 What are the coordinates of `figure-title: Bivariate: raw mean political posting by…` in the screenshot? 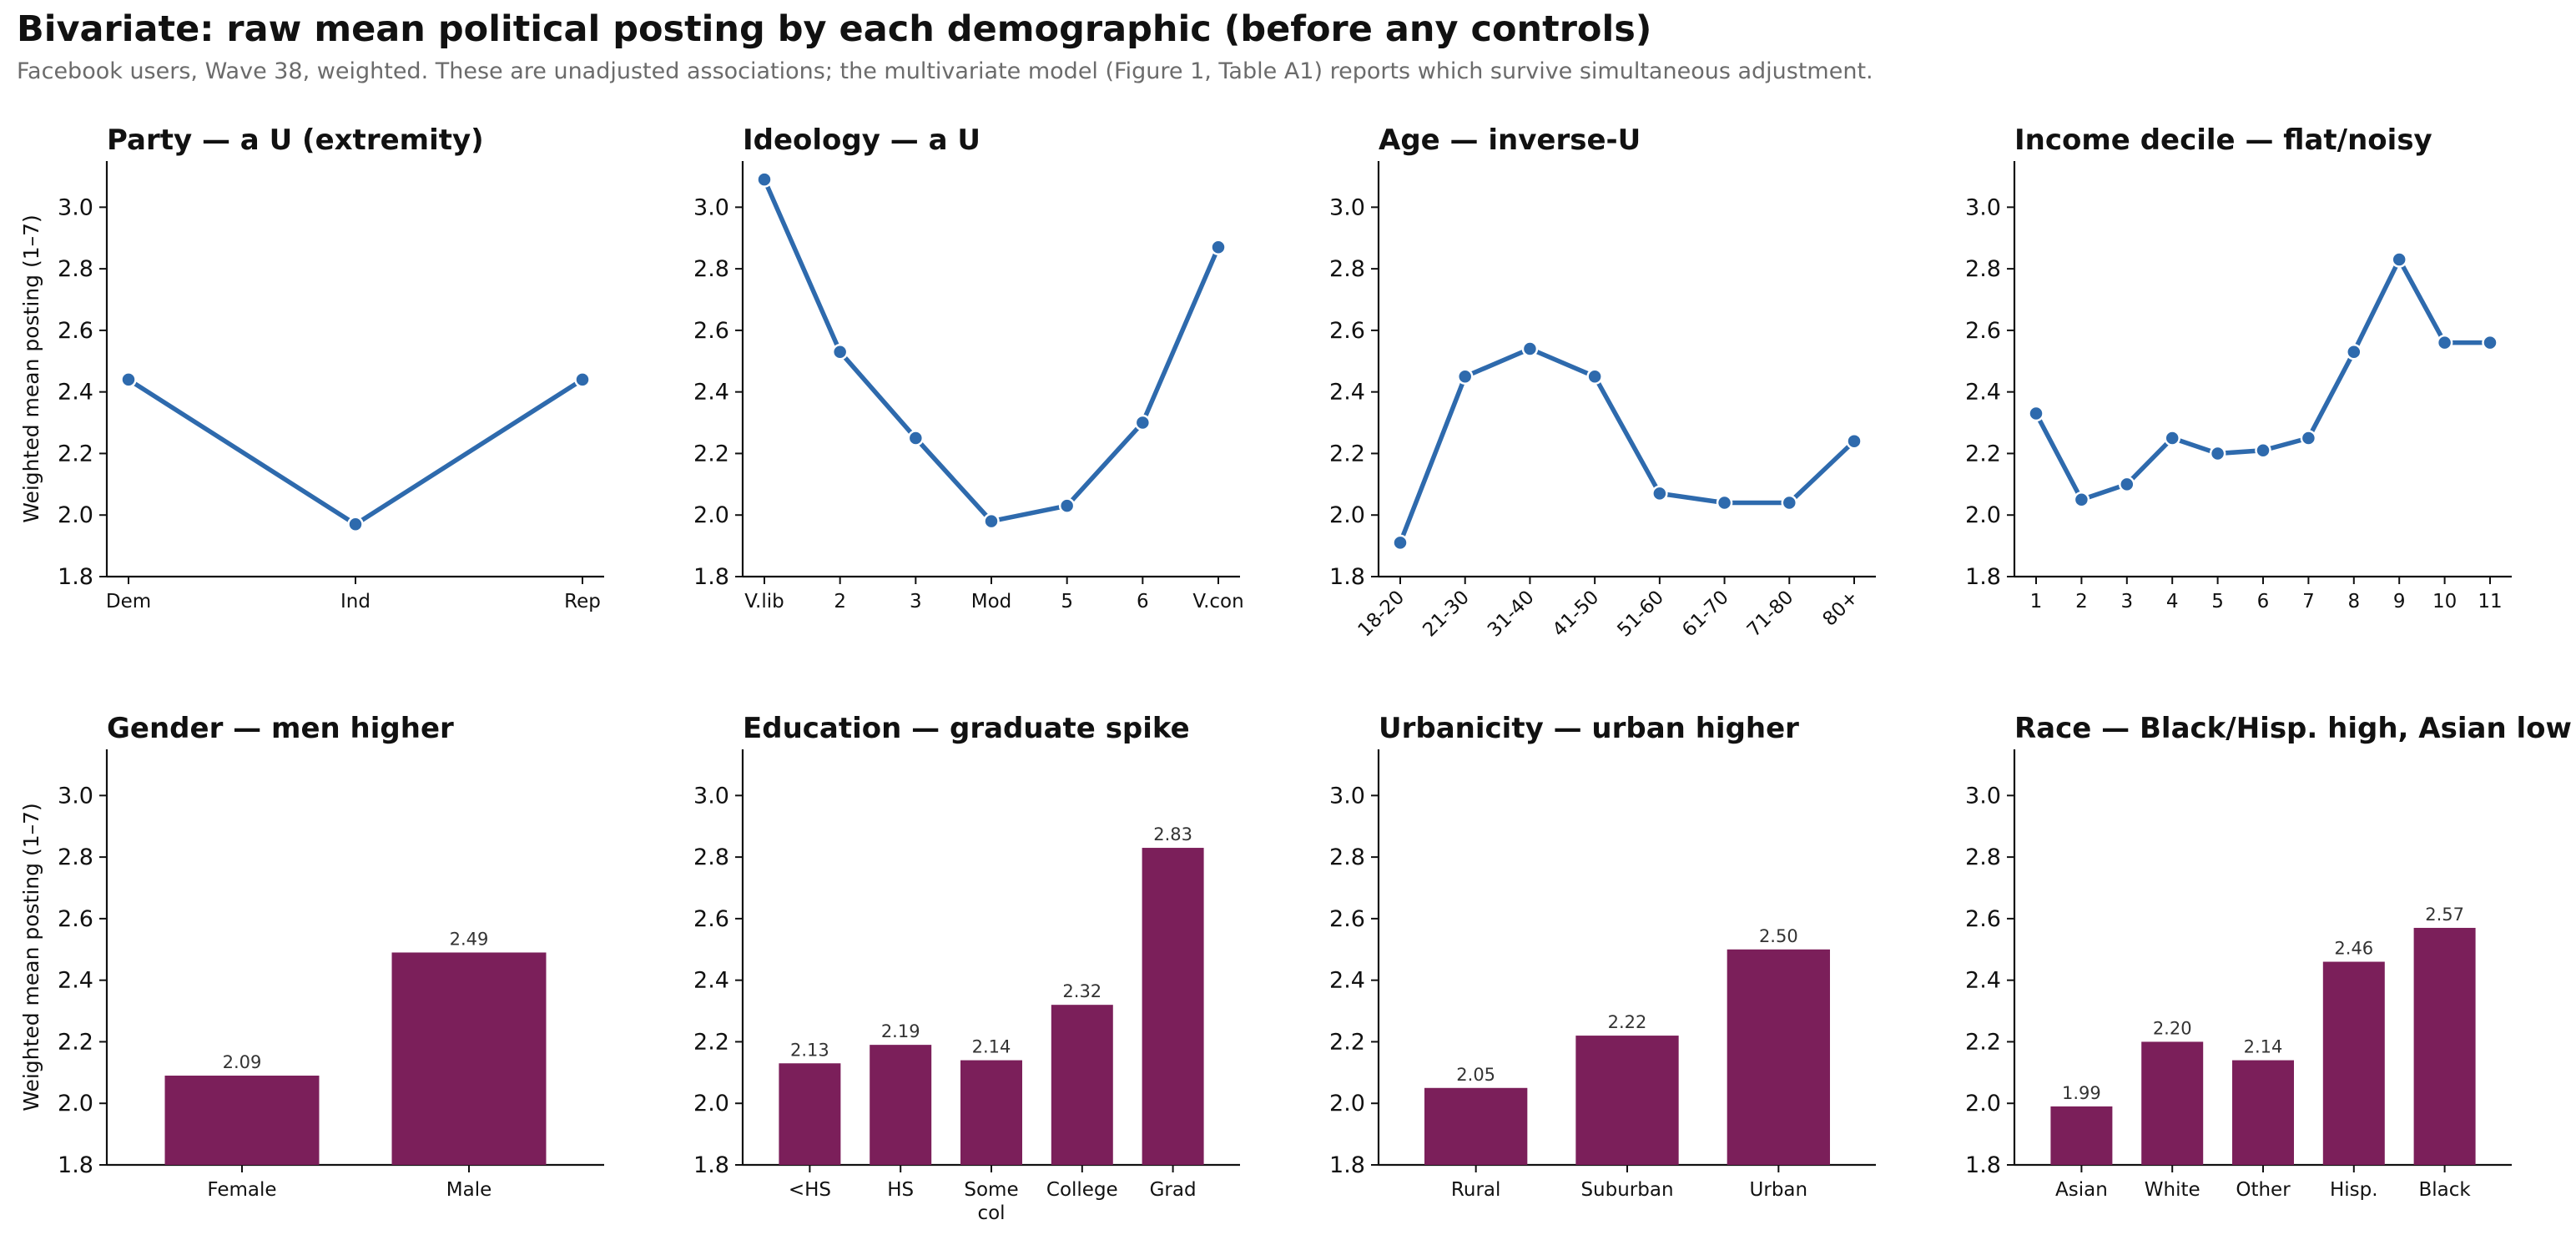 It's located at (835, 29).